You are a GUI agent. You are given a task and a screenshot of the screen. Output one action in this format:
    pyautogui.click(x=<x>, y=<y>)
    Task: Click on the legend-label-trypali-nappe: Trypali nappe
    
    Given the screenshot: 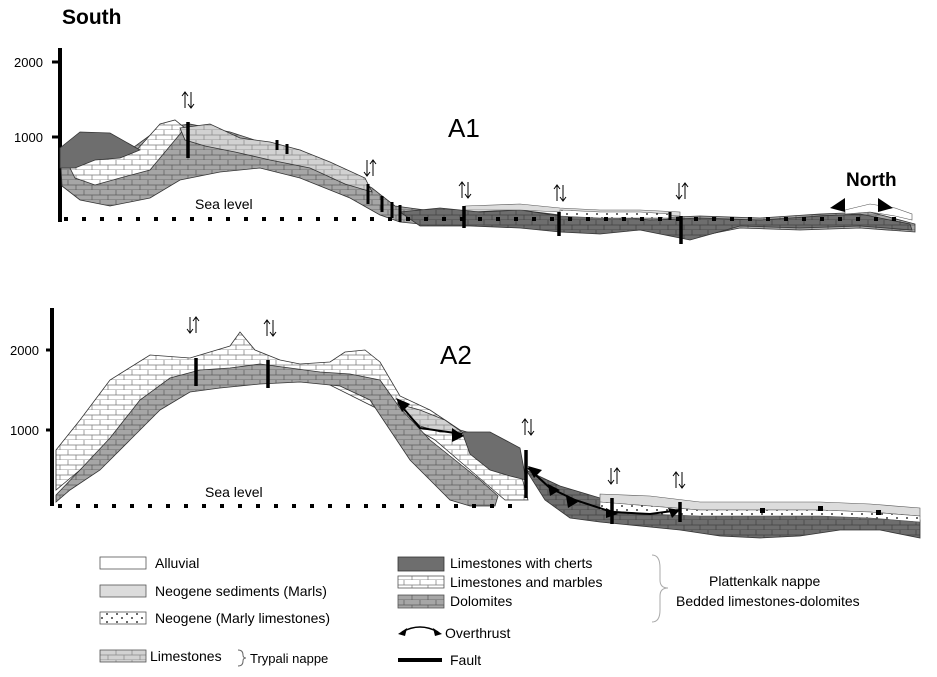 What is the action you would take?
    pyautogui.click(x=289, y=658)
    